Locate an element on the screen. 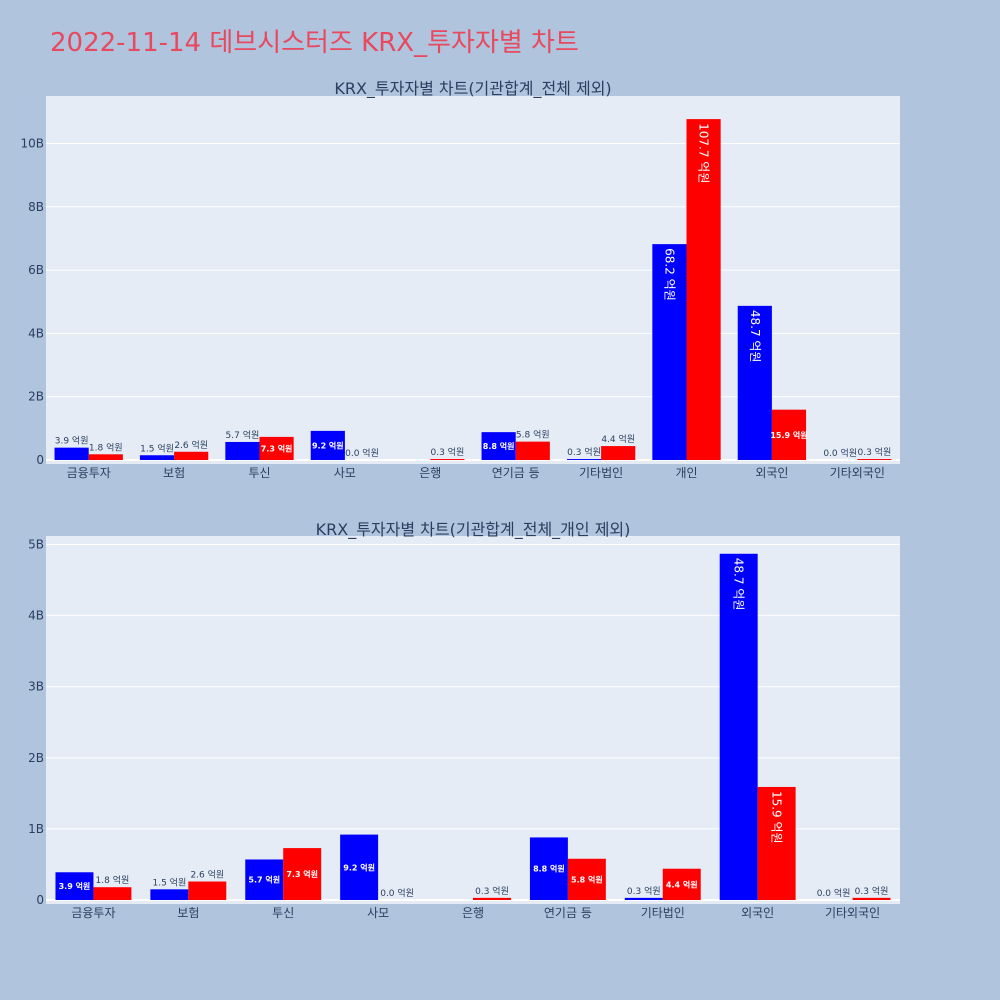 The width and height of the screenshot is (1000, 1000). page-title: 2022-11-14 데브시스터즈 KRX_투자자별 차트 is located at coordinates (314, 43).